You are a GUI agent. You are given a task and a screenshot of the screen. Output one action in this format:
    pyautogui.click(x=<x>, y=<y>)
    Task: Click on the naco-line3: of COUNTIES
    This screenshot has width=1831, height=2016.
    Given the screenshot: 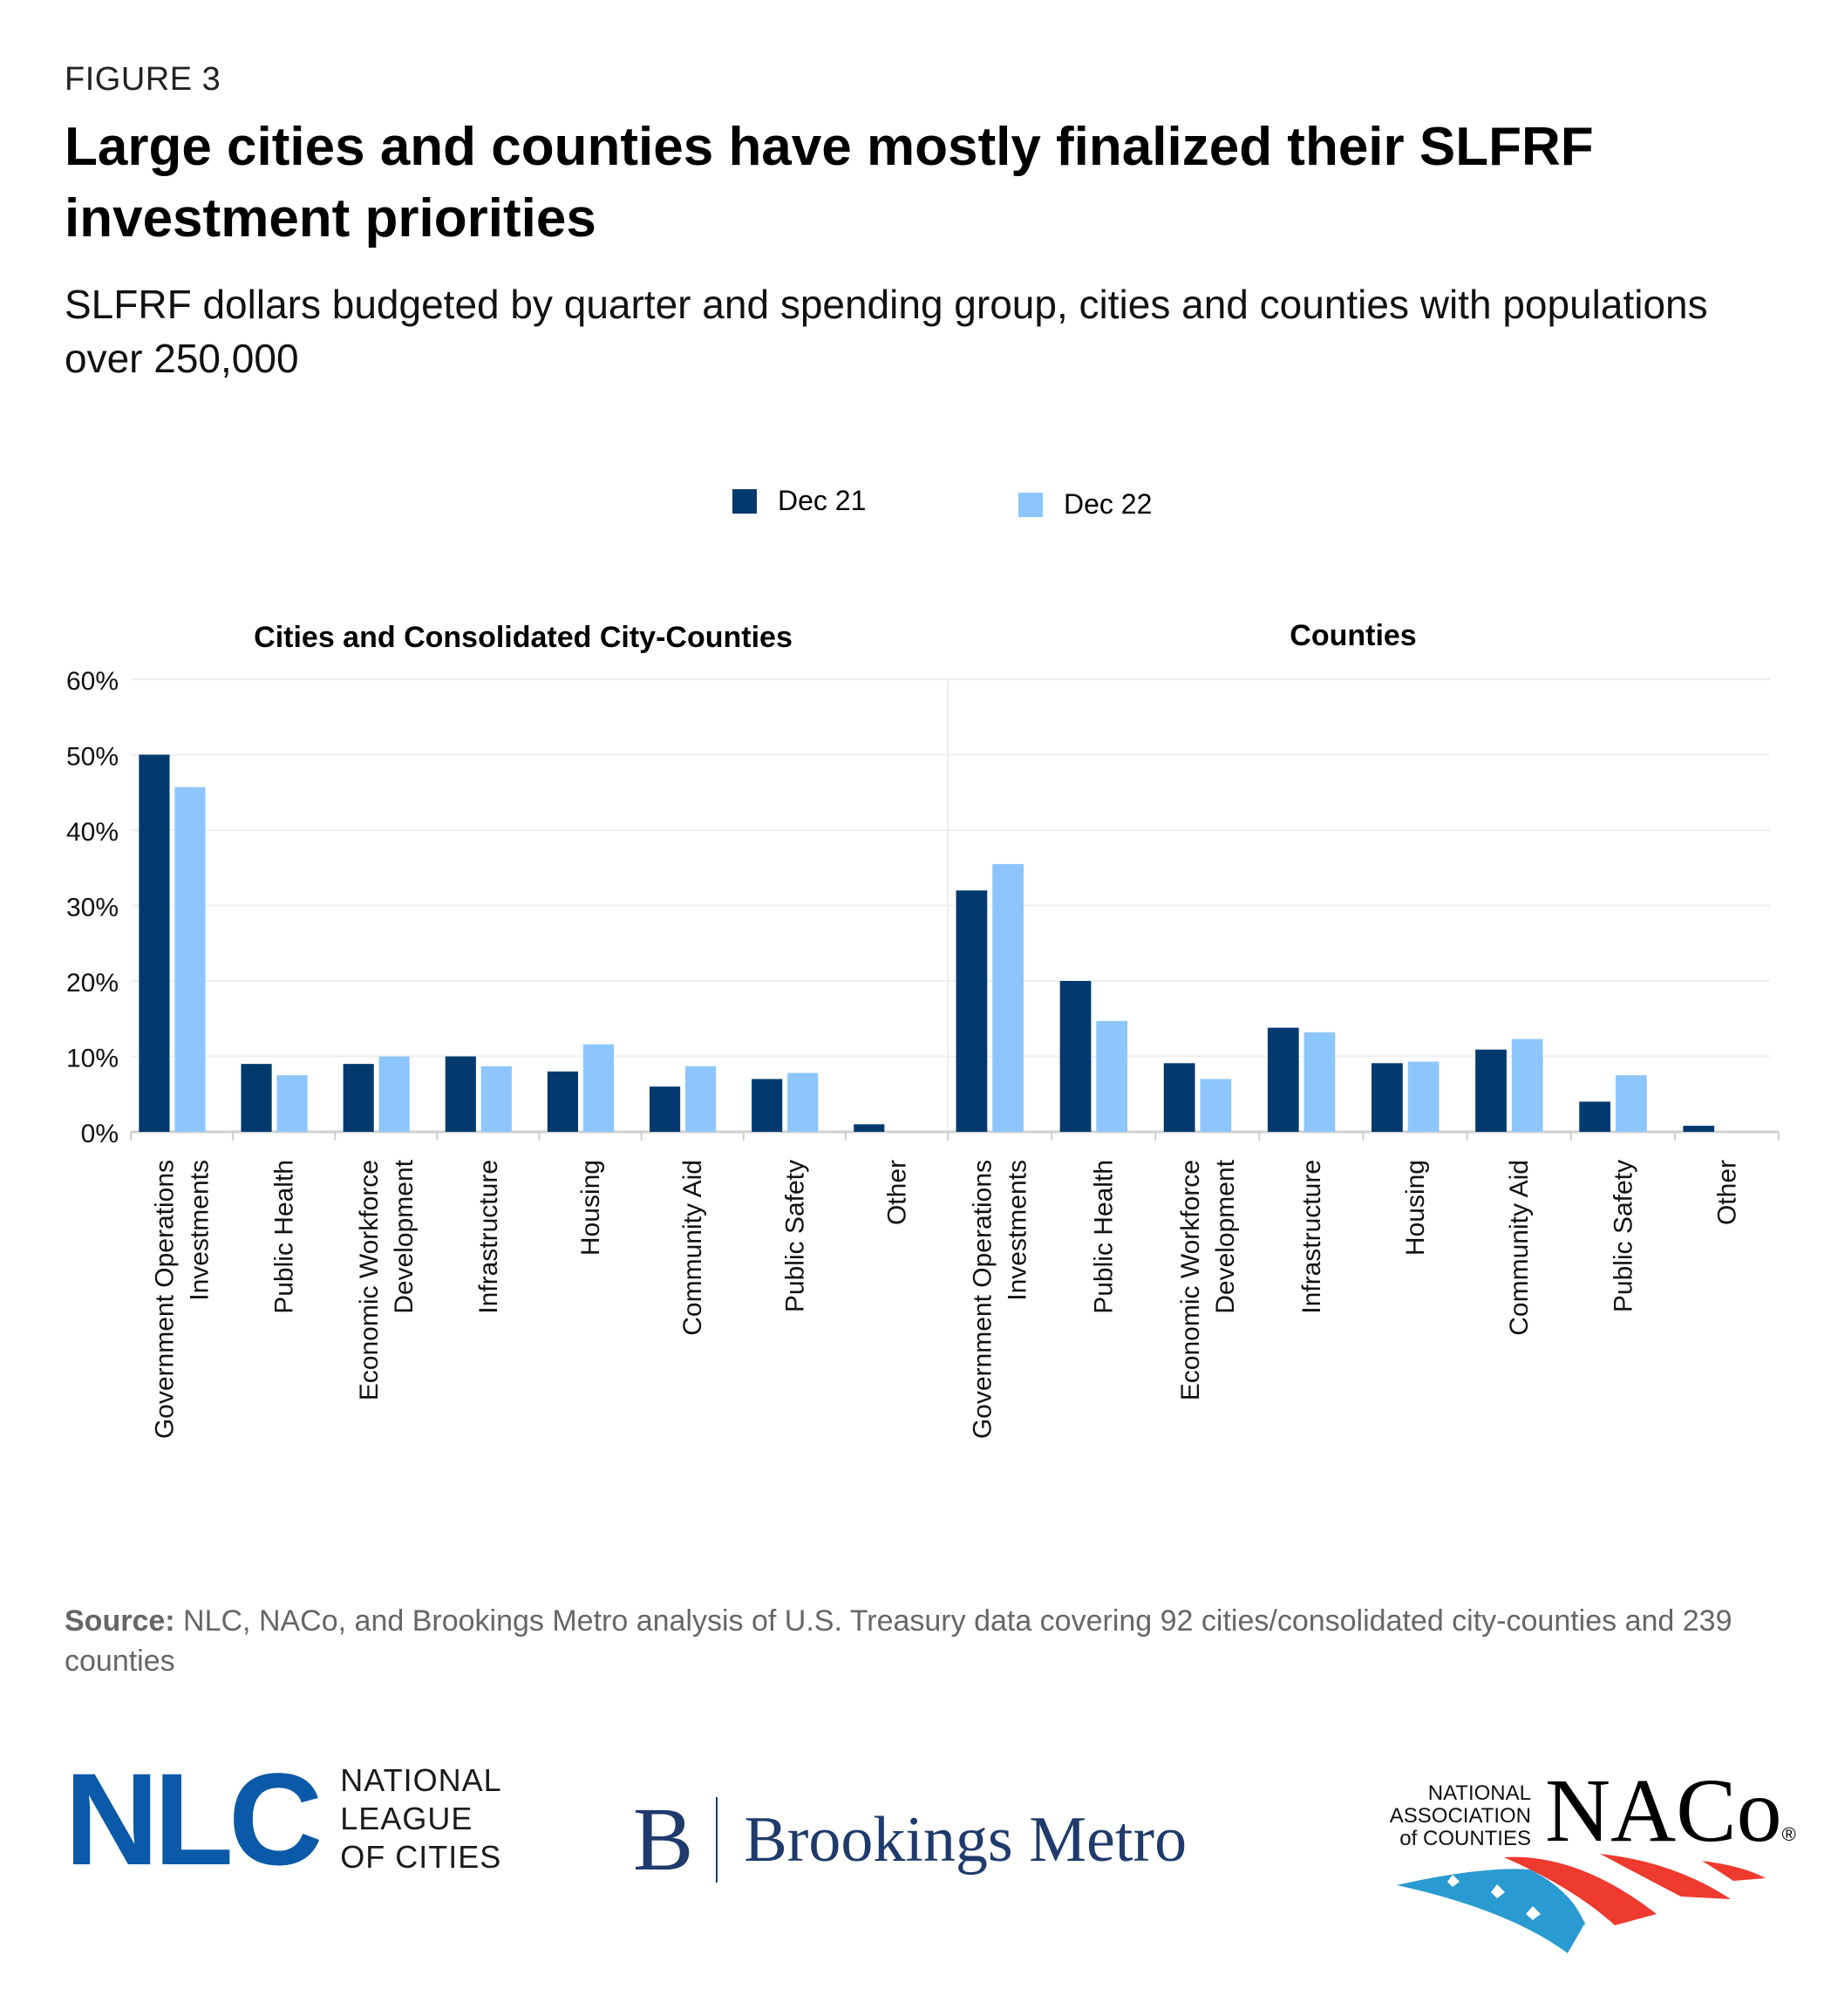 What is the action you would take?
    pyautogui.click(x=1465, y=1838)
    